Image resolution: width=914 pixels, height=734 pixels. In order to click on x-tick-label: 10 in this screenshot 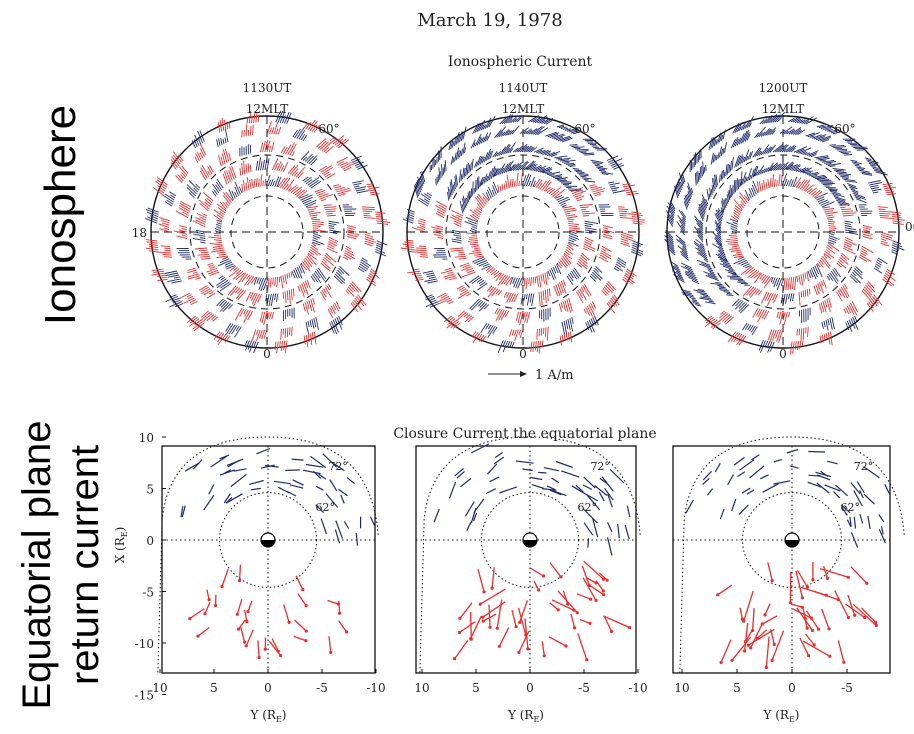, I will do `click(421, 688)`.